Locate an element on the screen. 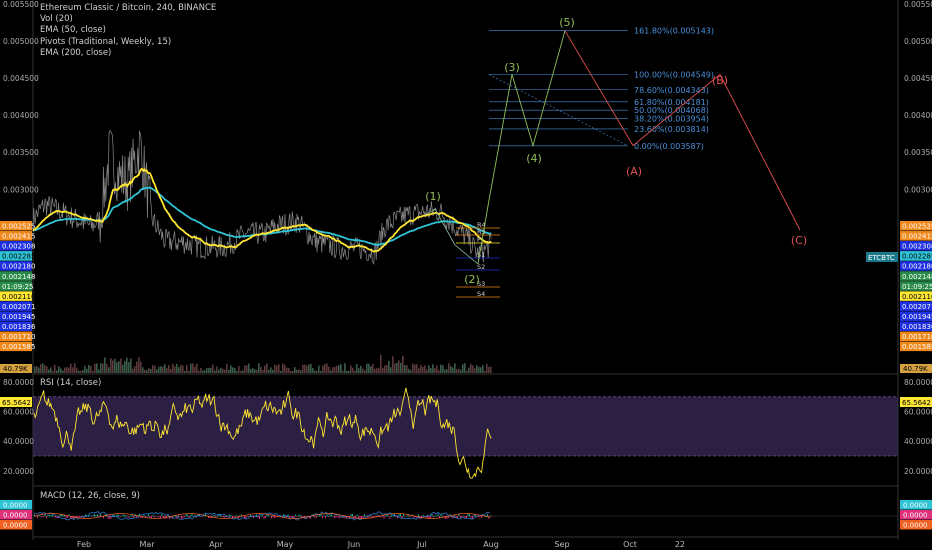  chart-title: Ethereum Classic / Bitcoin, 240, BINANCE is located at coordinates (128, 8).